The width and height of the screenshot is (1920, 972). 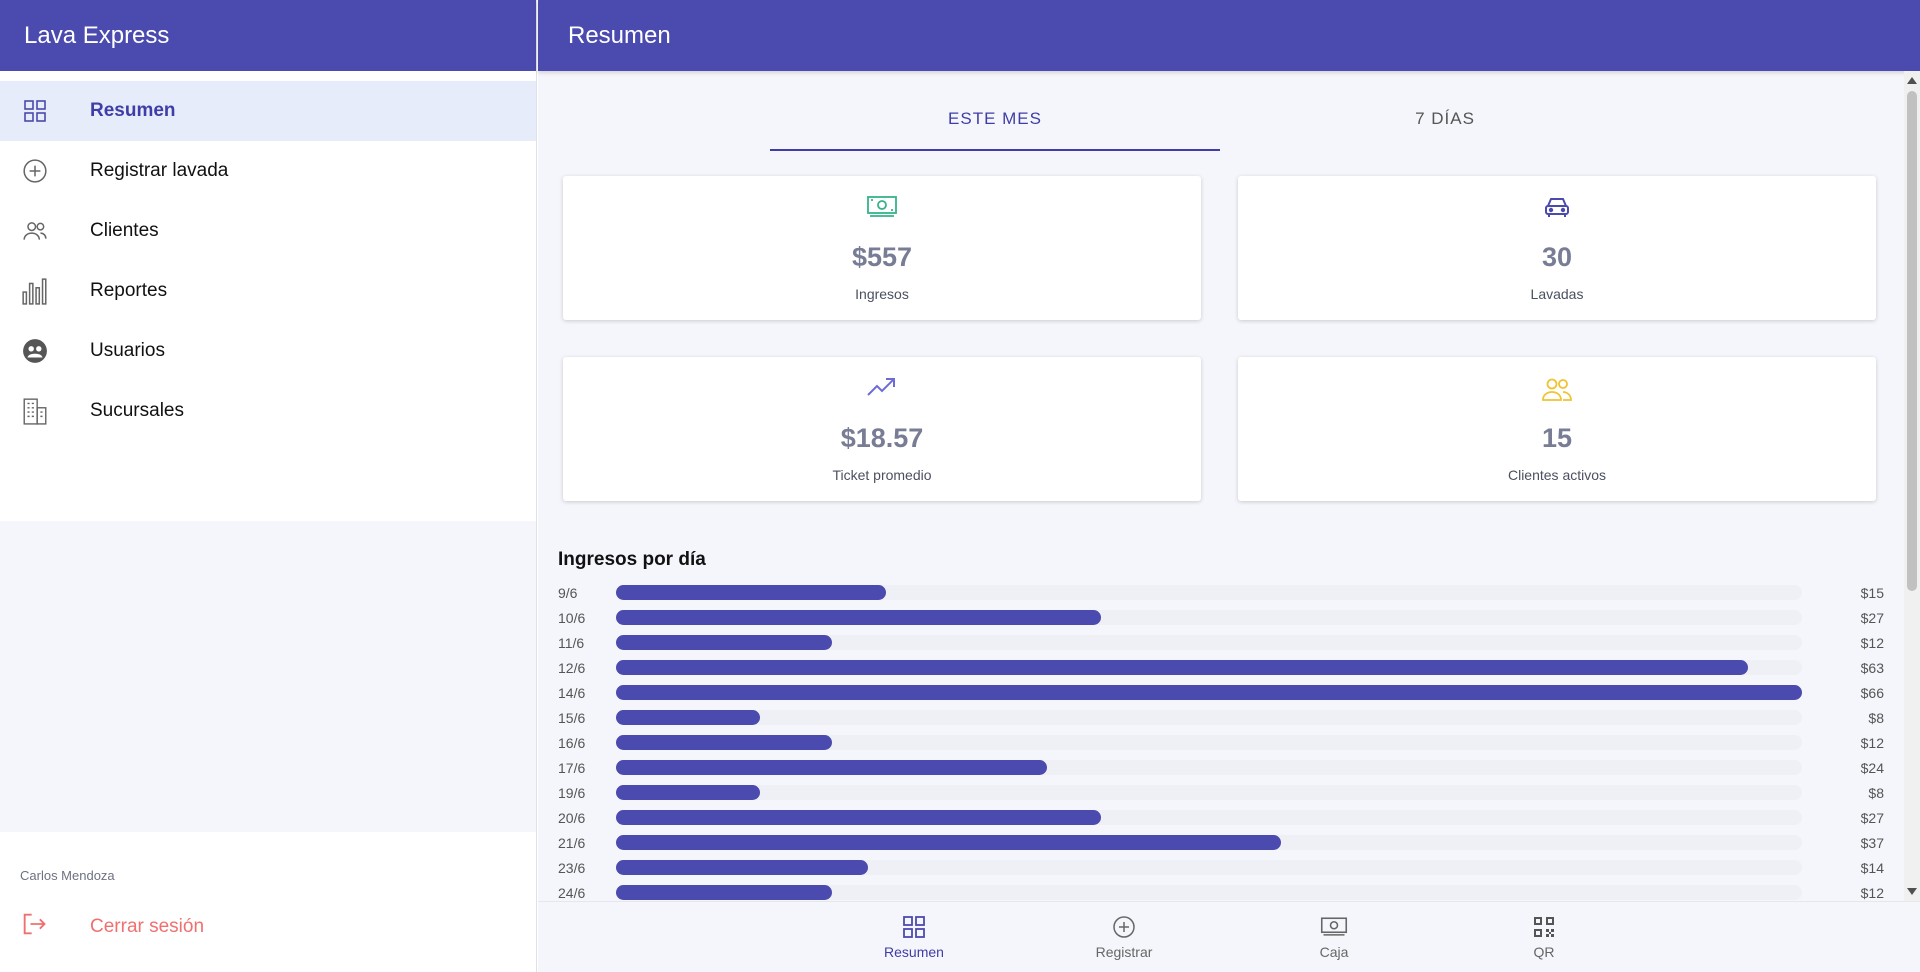 I want to click on bar-category-label: 12/6, so click(x=572, y=668).